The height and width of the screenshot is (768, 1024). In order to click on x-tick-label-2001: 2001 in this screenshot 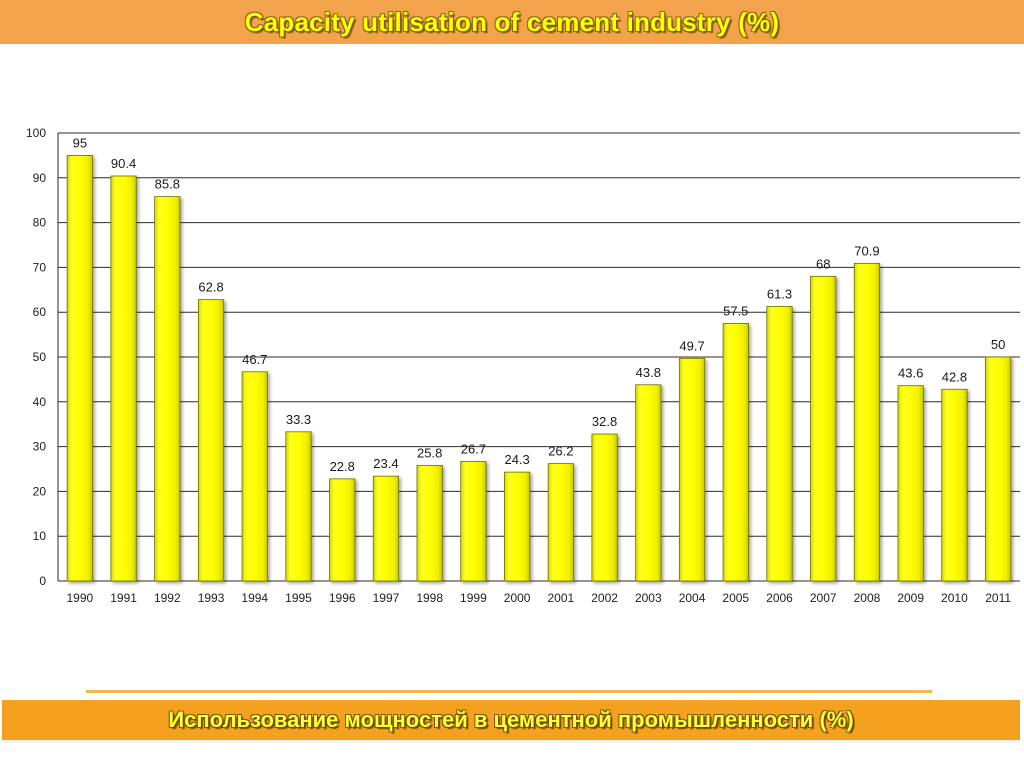, I will do `click(561, 598)`.